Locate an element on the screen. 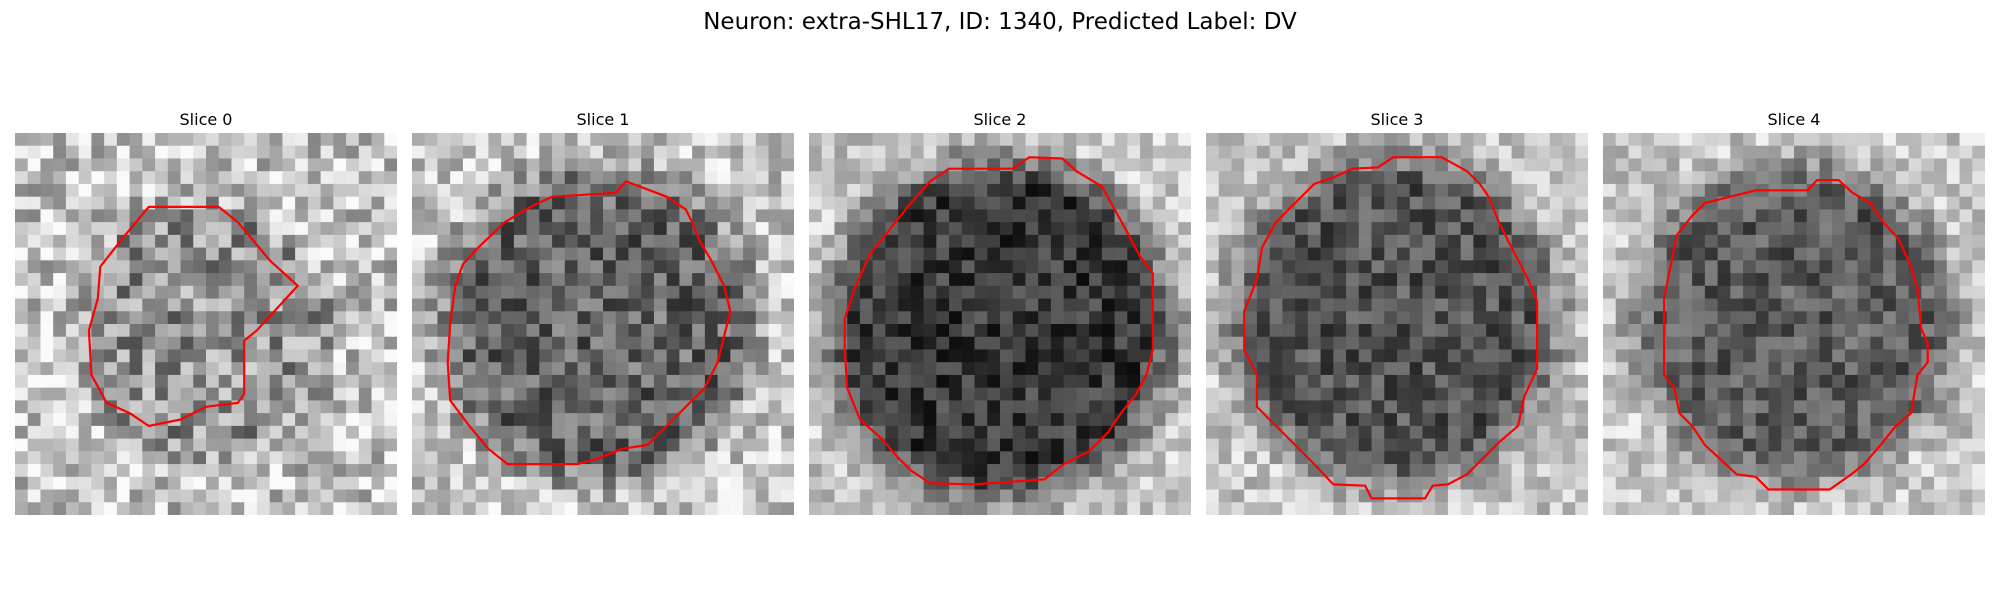 This screenshot has width=2000, height=600. slice-title: Slice 2 is located at coordinates (1000, 120).